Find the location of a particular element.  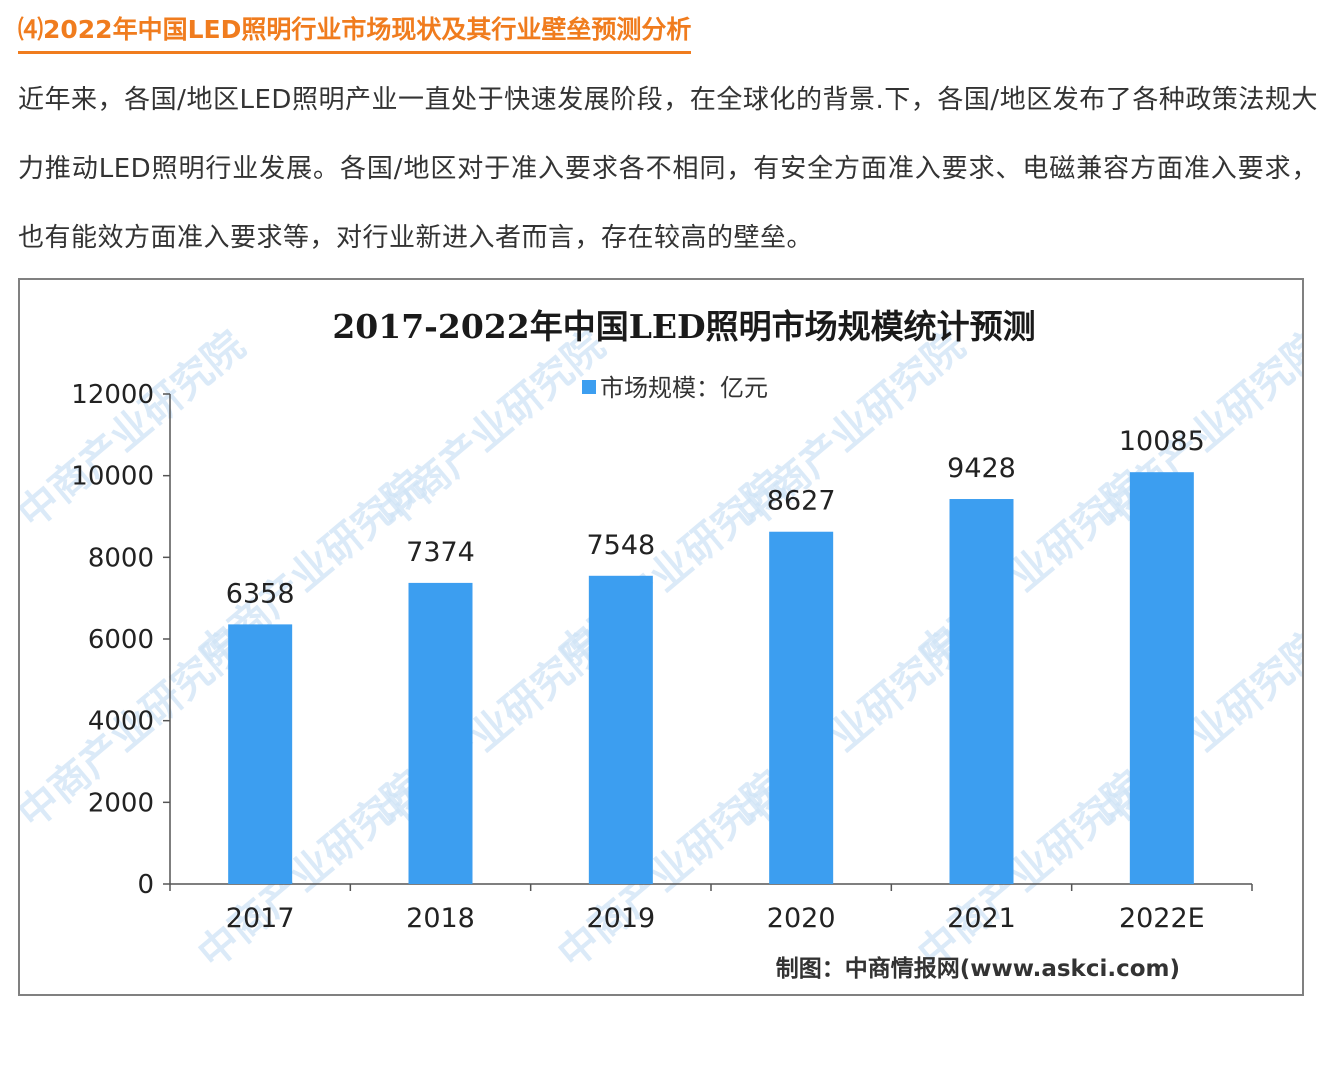

data-label: 9428 is located at coordinates (981, 468).